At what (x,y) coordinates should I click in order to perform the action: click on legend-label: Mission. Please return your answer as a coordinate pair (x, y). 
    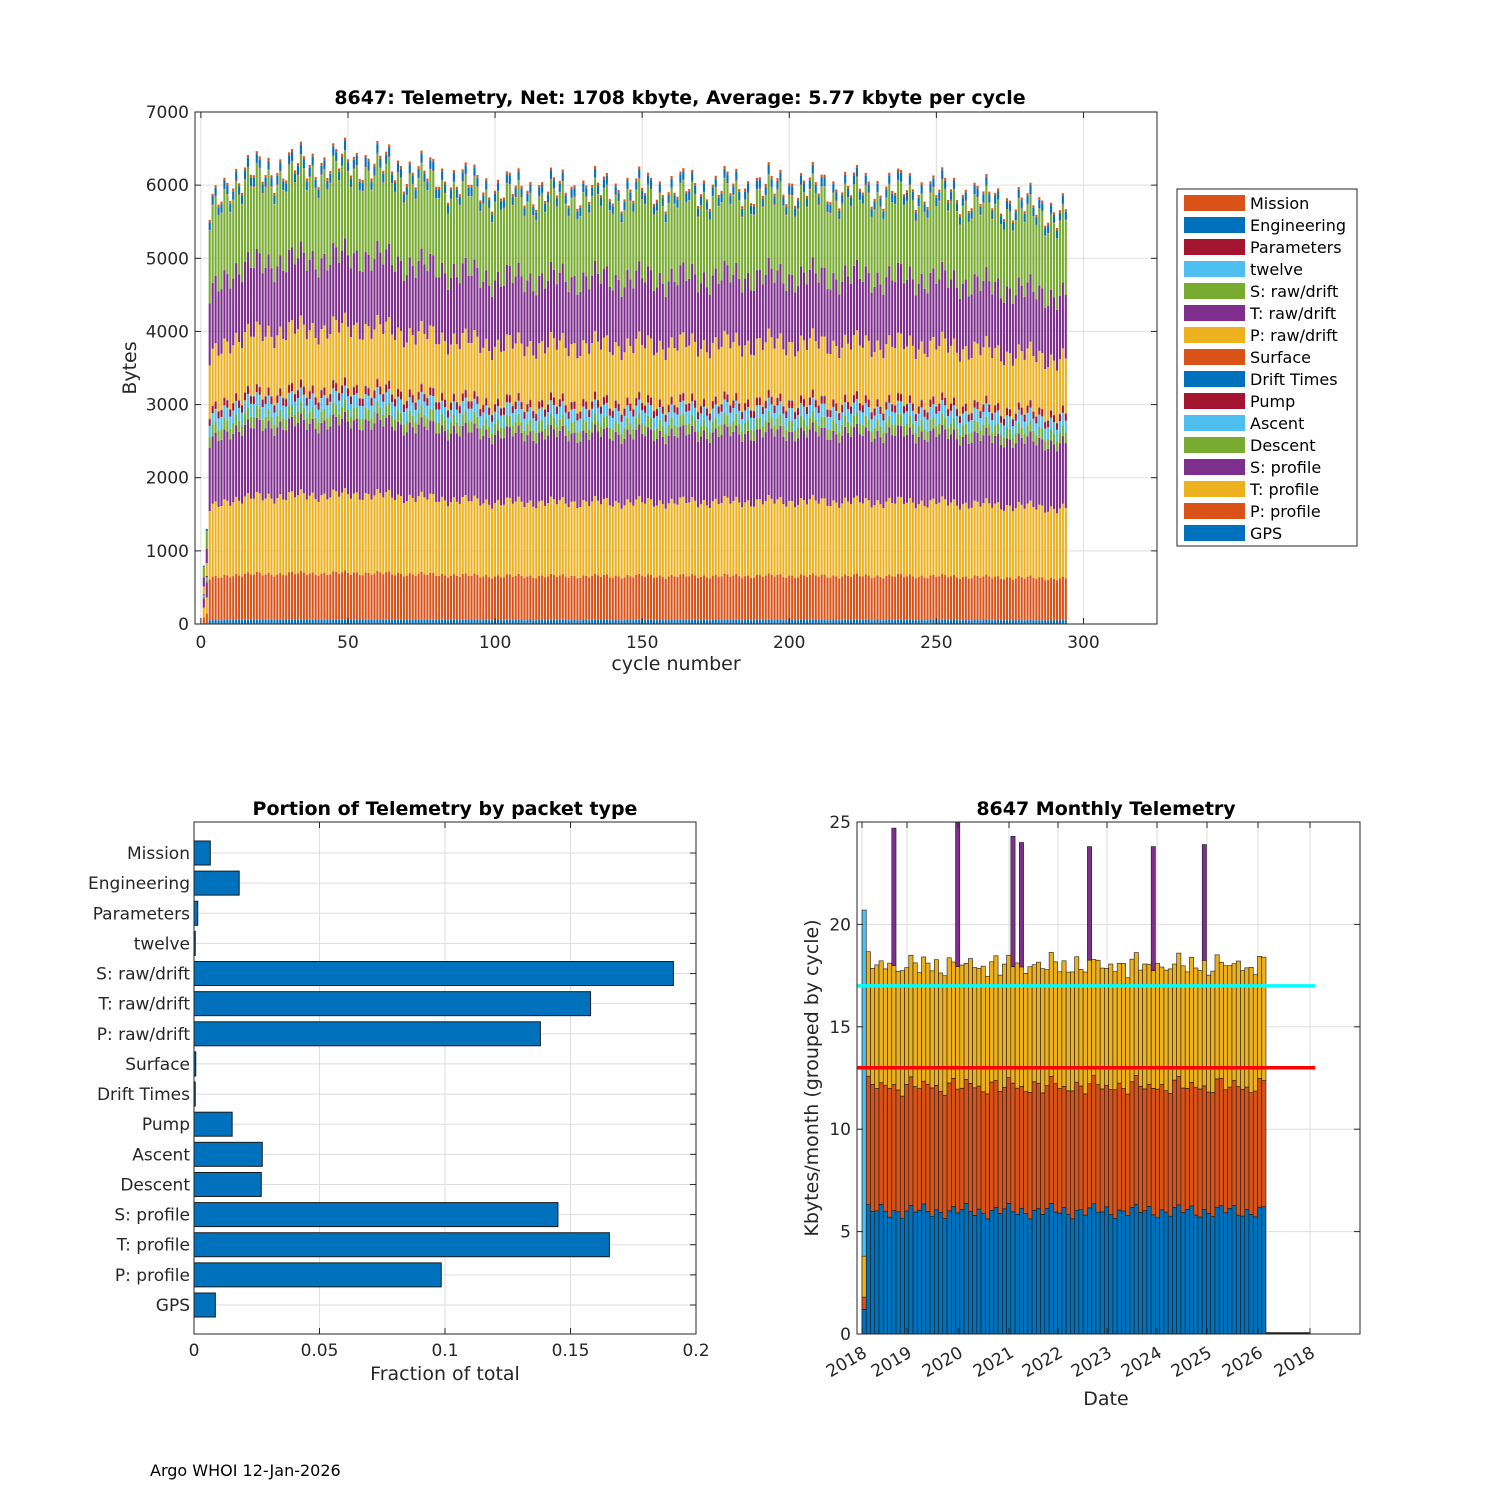
    Looking at the image, I should click on (1279, 203).